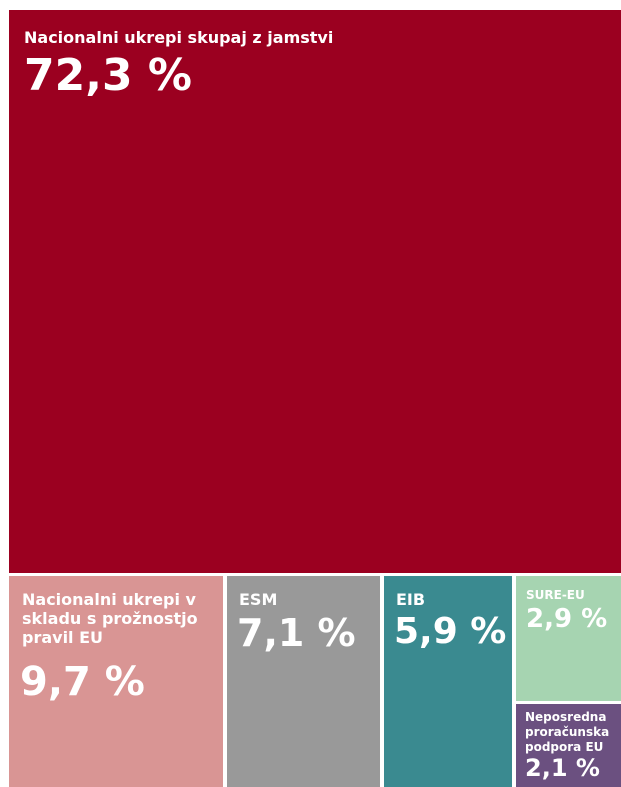 This screenshot has width=621, height=787. What do you see at coordinates (567, 732) in the screenshot?
I see `tile-label: Neposredna proračunska podpora EU` at bounding box center [567, 732].